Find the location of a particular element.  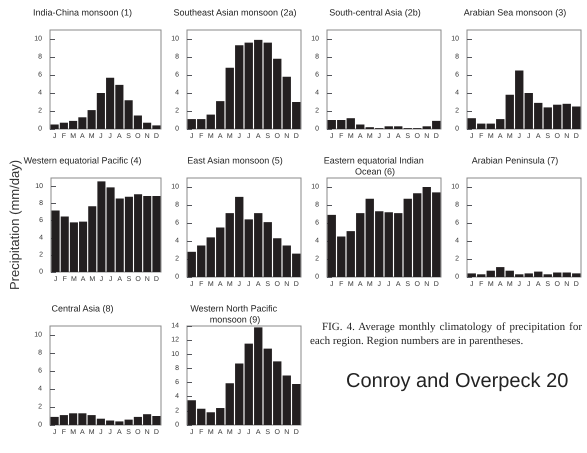

y-axis-title: Precipitation (mm/day) is located at coordinates (14, 225).